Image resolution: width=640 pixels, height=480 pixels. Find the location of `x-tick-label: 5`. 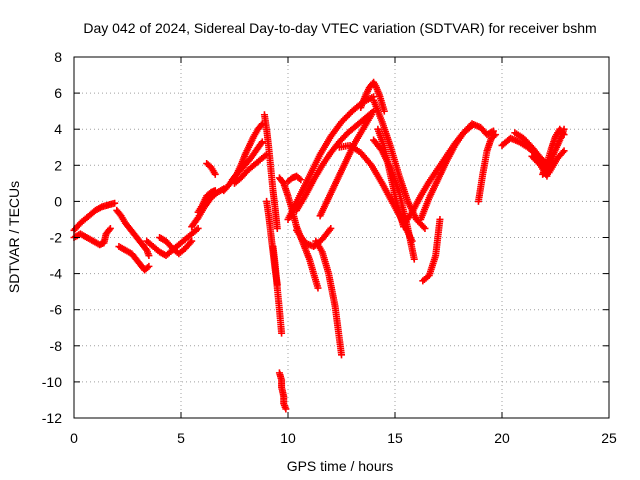

x-tick-label: 5 is located at coordinates (181, 438).